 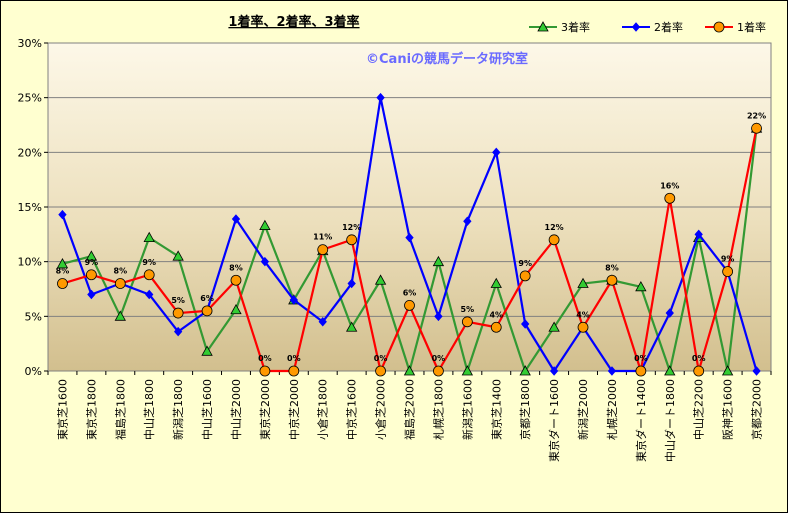 I want to click on watermark: ©Caniの競馬データ研究室, so click(x=447, y=59).